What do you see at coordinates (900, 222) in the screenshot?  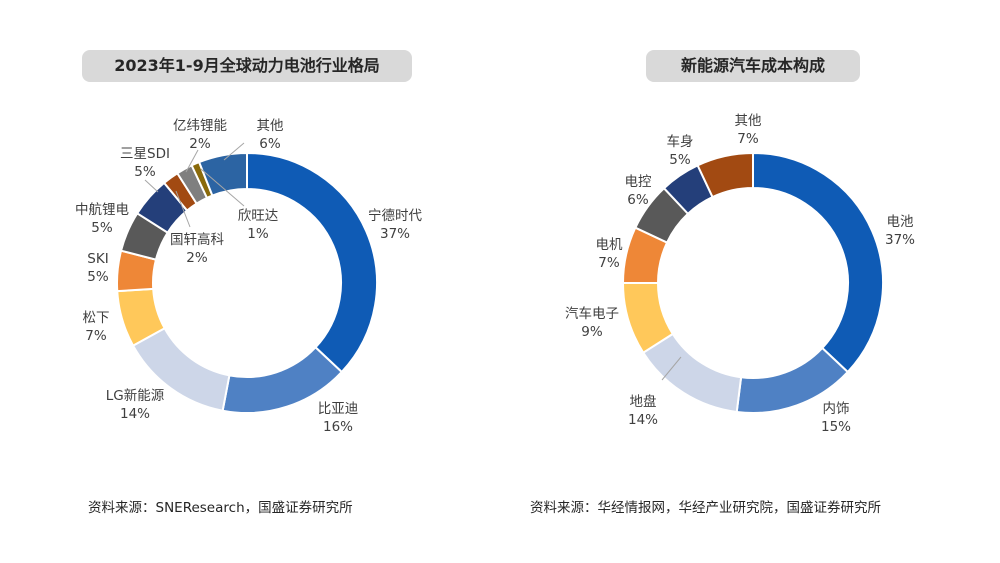 I see `slice-name: 电池` at bounding box center [900, 222].